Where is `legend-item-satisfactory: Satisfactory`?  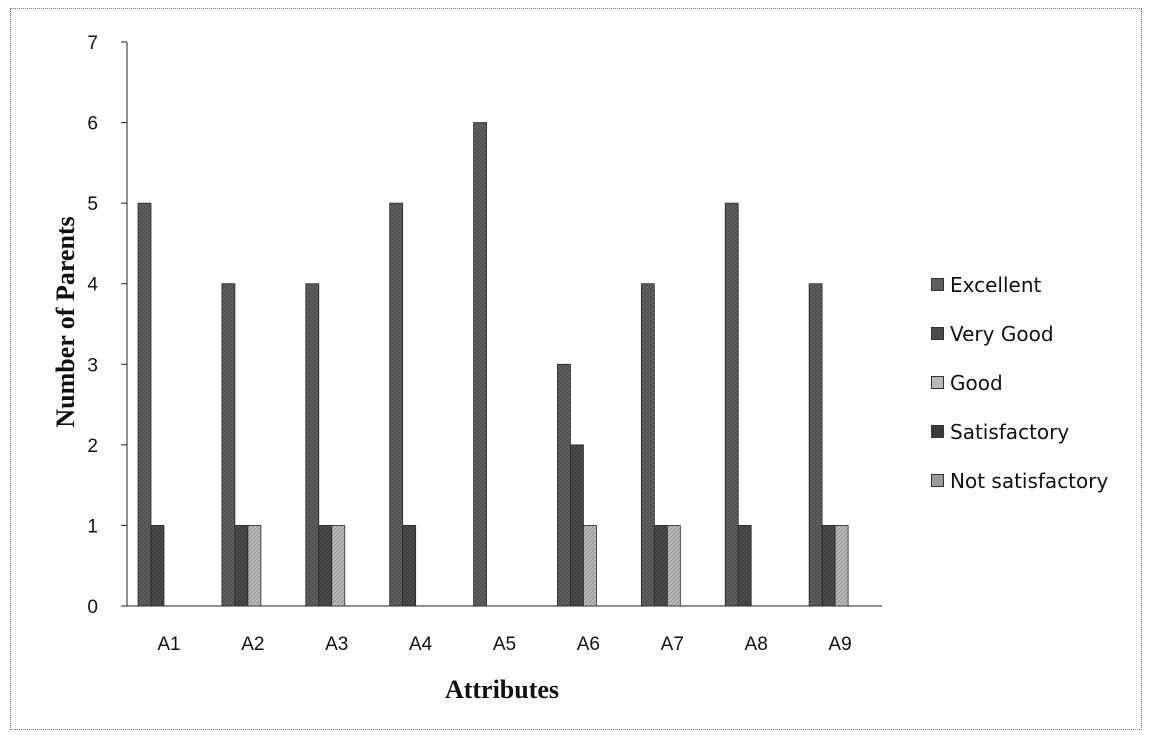 legend-item-satisfactory: Satisfactory is located at coordinates (1036, 431).